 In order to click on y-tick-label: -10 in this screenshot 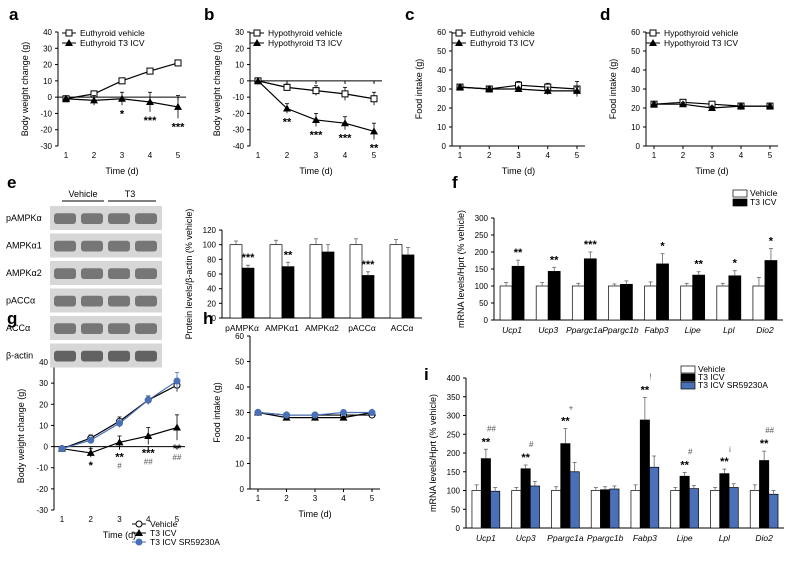, I will do `click(42, 468)`.